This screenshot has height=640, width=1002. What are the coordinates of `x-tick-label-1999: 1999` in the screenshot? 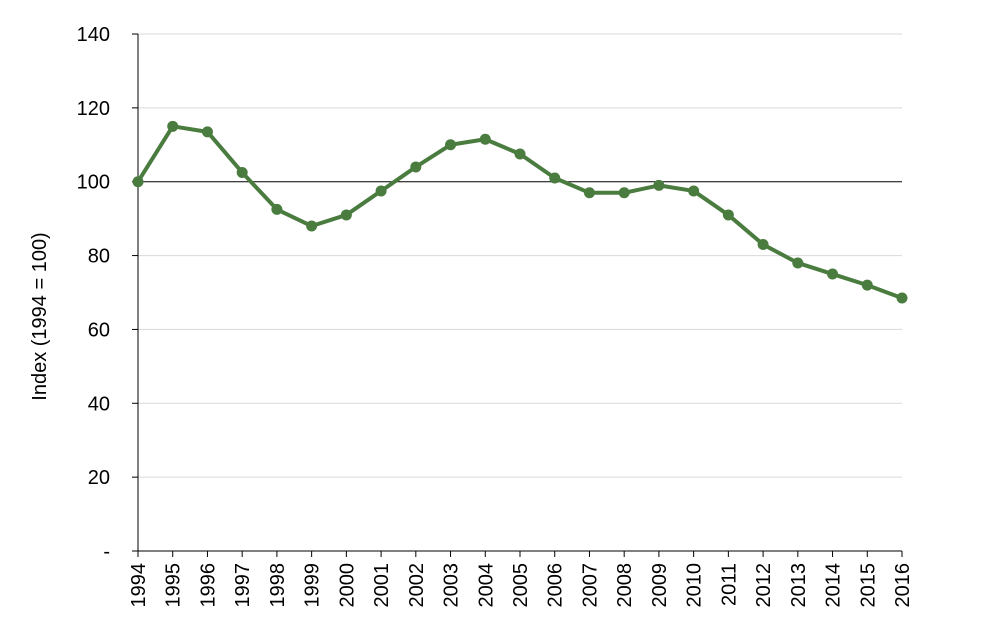 It's located at (313, 585).